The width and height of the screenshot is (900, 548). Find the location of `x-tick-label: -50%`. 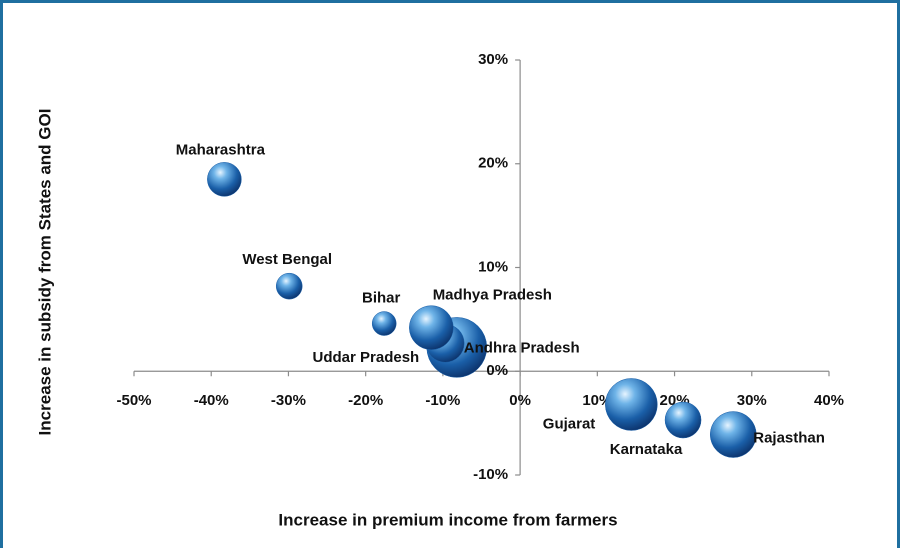

x-tick-label: -50% is located at coordinates (133, 400).